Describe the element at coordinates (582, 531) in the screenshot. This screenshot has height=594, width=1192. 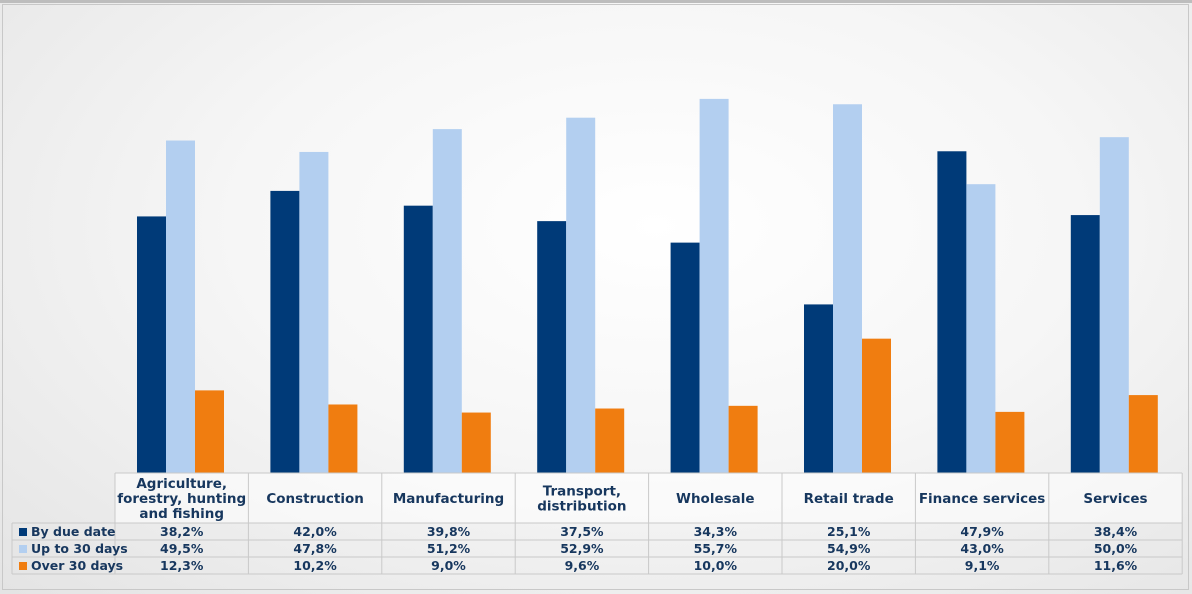
I see `data-label-by-due-date-3: 37,5%` at that location.